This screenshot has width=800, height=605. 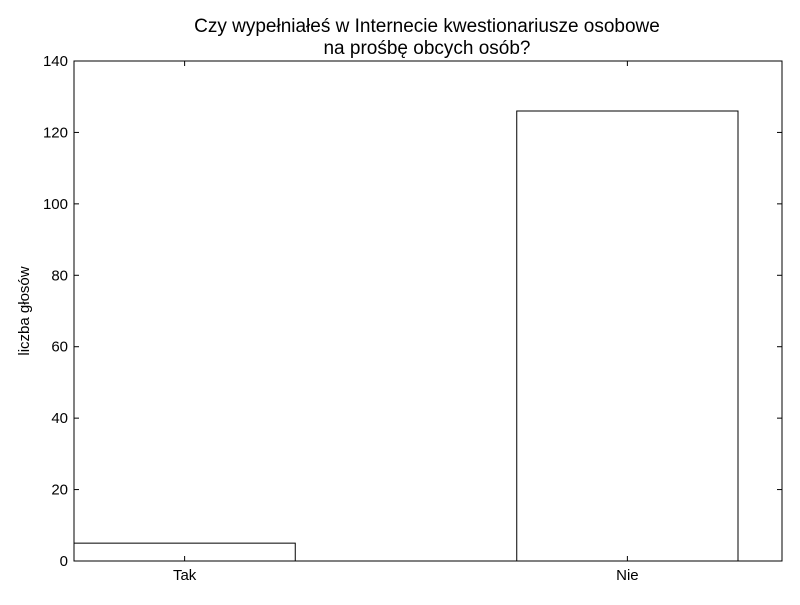 What do you see at coordinates (59, 347) in the screenshot?
I see `y-tick-label: 60` at bounding box center [59, 347].